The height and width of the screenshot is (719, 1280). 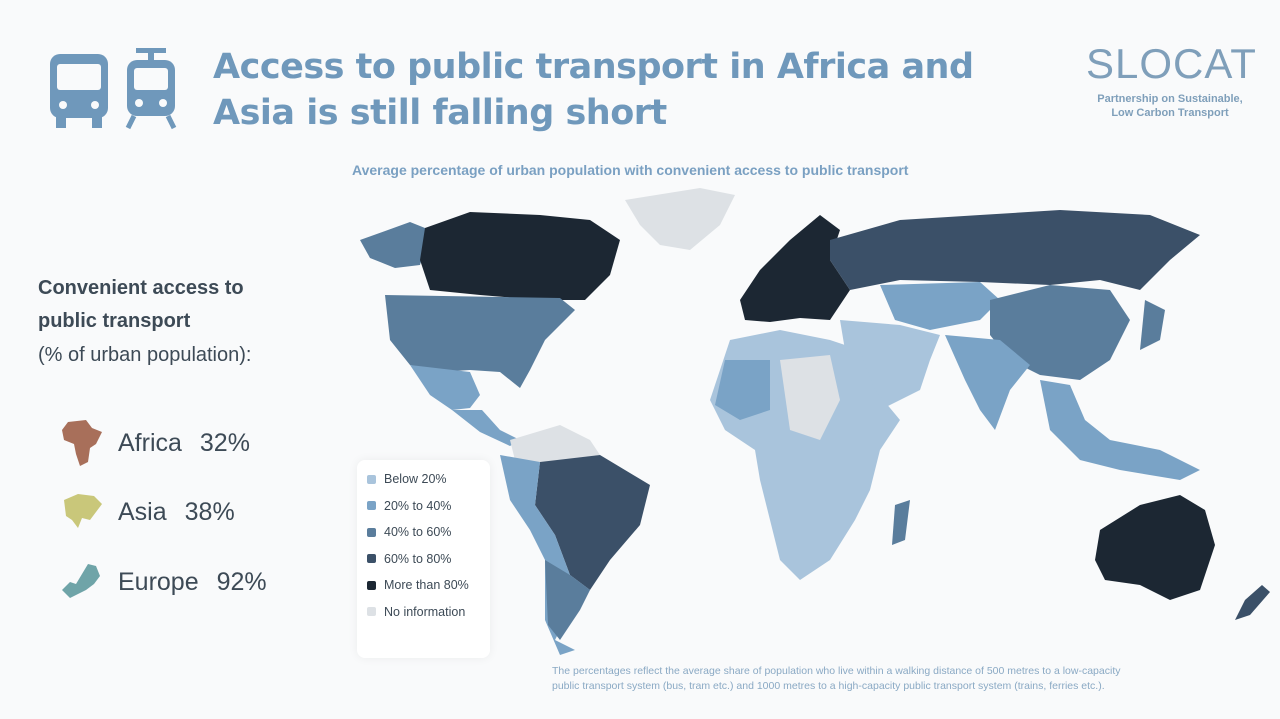 I want to click on india, so click(x=987, y=382).